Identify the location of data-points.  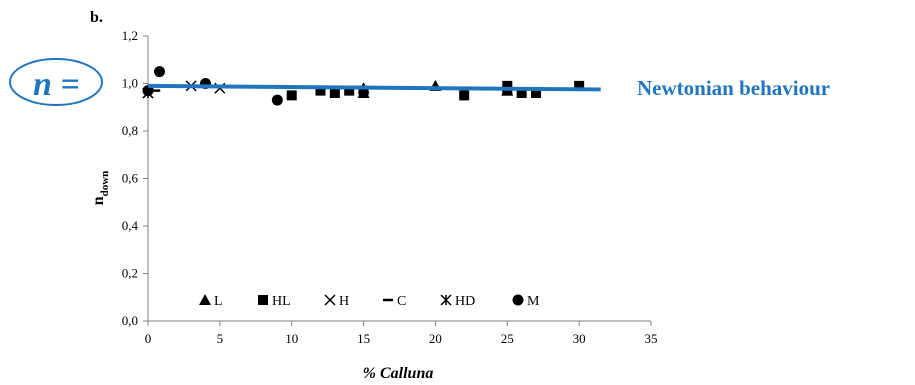
(363, 86).